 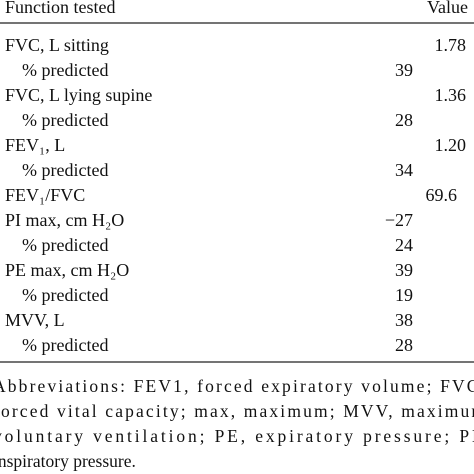 I want to click on row-value: 1.78, so click(x=451, y=45).